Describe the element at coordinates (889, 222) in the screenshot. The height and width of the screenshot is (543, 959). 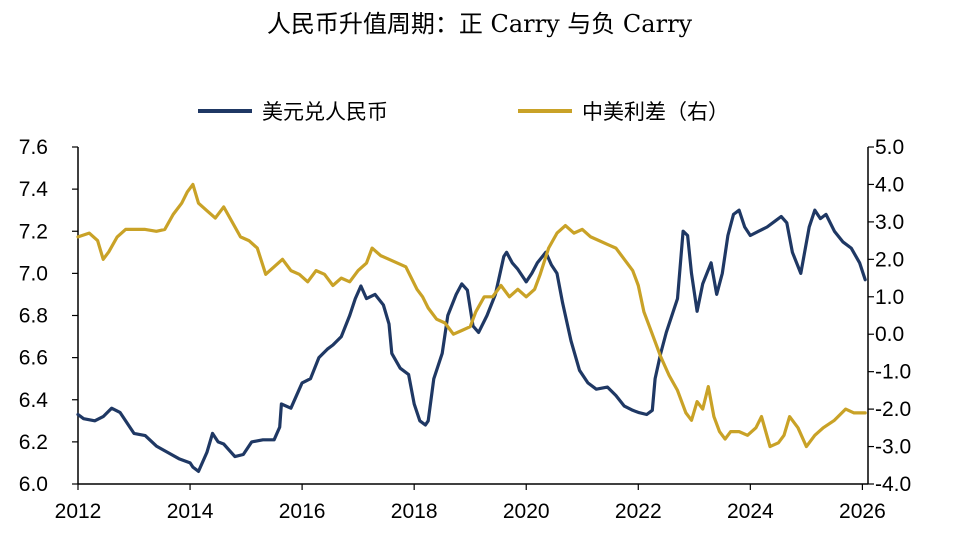
I see `right-y-tick-label: 3.0` at that location.